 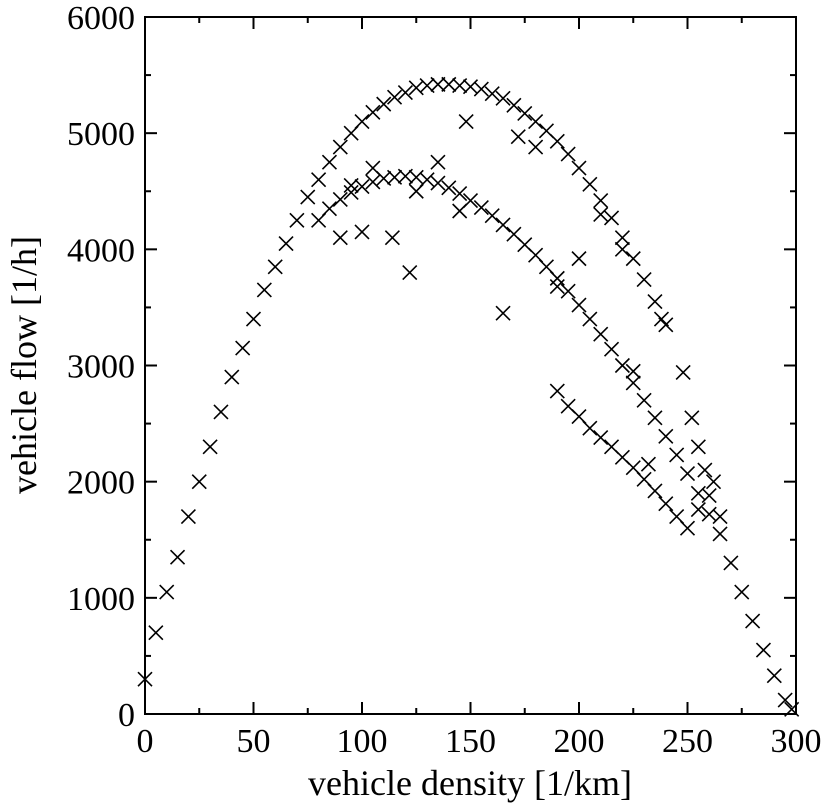 What do you see at coordinates (579, 741) in the screenshot?
I see `x-tick-label: 200` at bounding box center [579, 741].